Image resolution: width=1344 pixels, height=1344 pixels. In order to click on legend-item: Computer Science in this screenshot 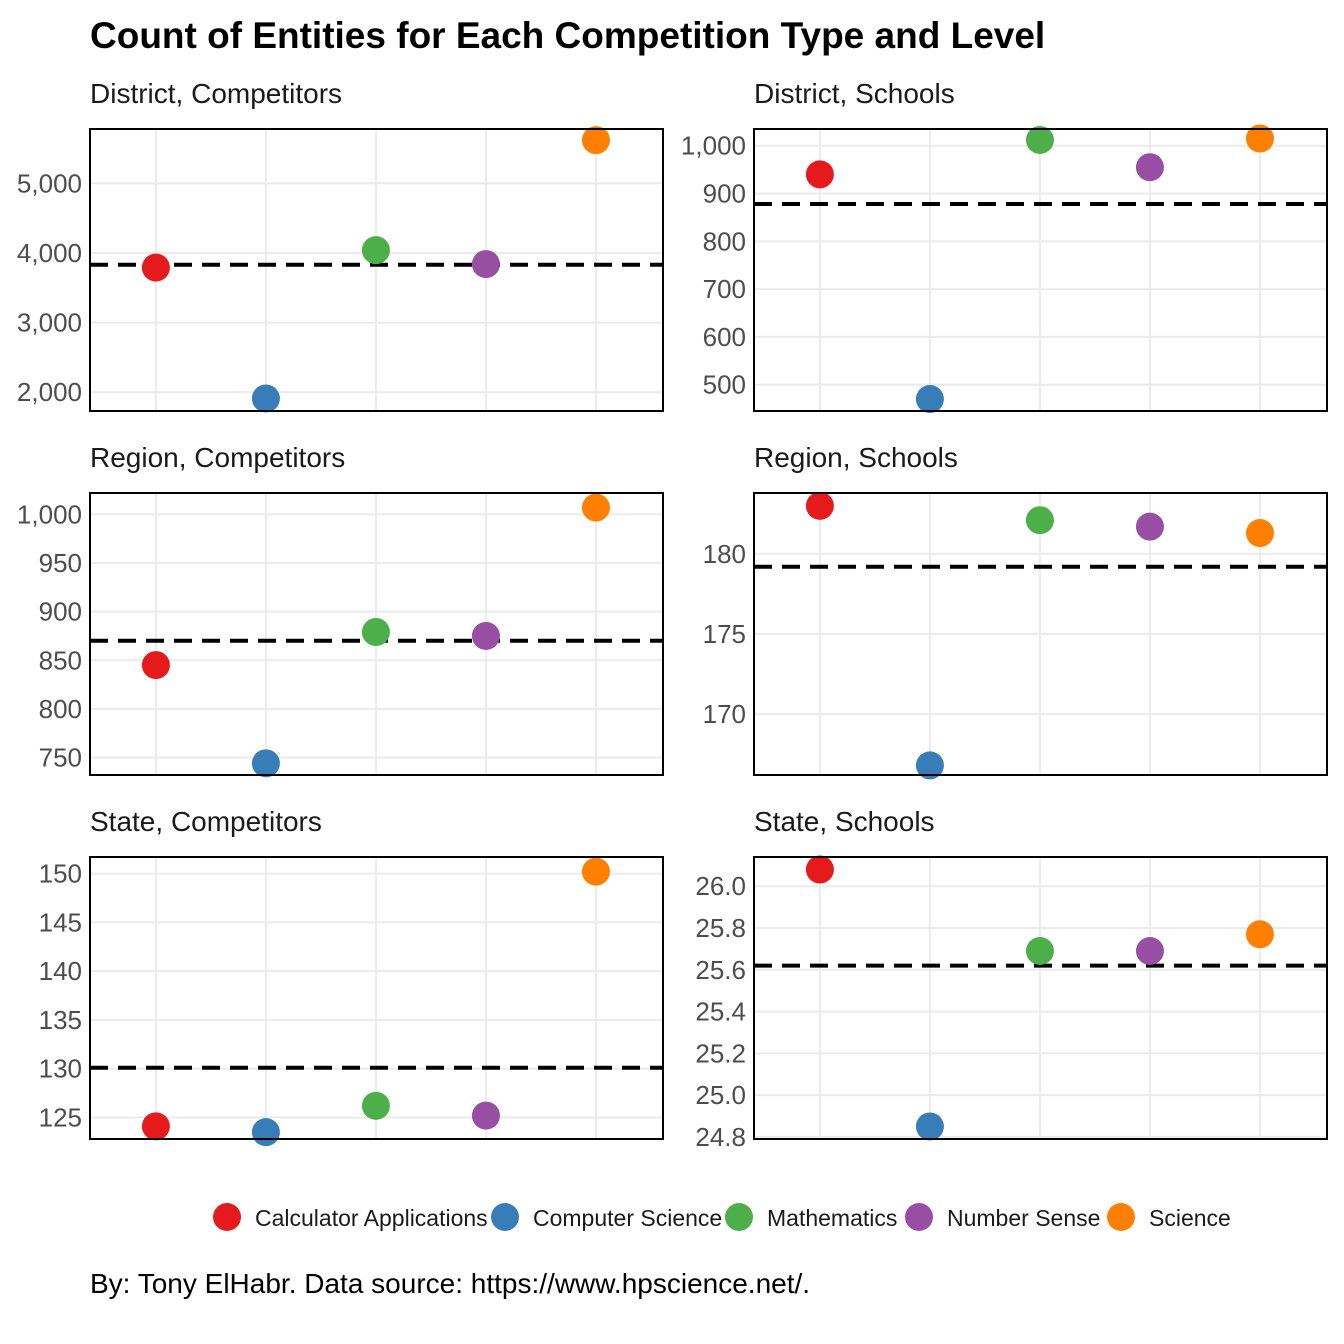, I will do `click(606, 1217)`.